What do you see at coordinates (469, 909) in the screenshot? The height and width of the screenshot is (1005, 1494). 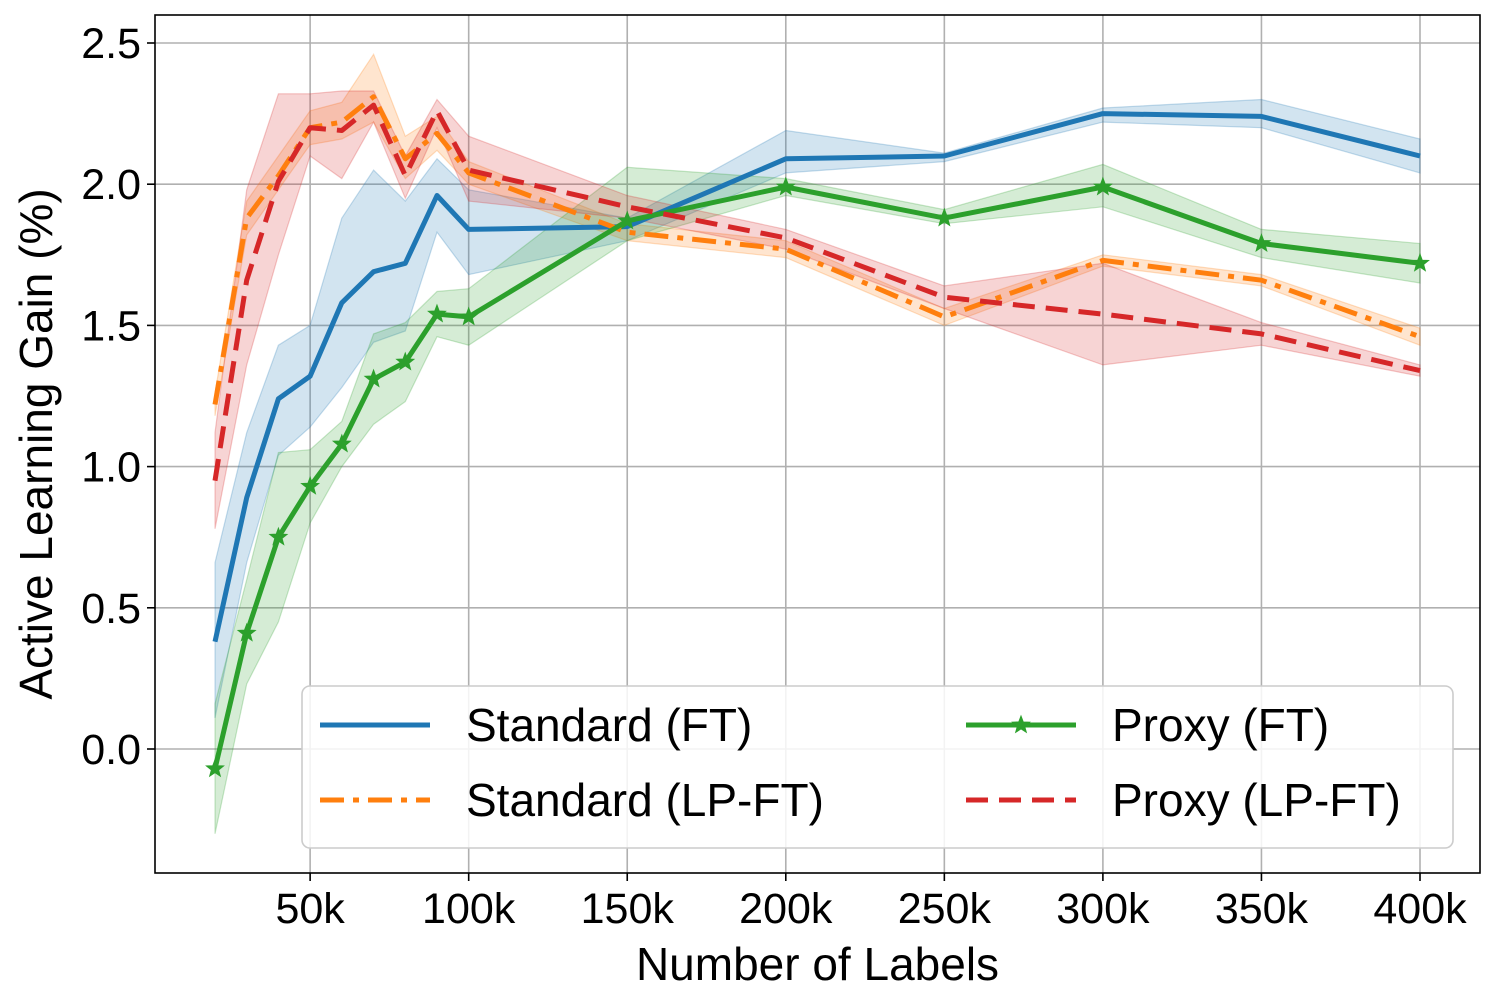 I see `x-tick-label: 100k` at bounding box center [469, 909].